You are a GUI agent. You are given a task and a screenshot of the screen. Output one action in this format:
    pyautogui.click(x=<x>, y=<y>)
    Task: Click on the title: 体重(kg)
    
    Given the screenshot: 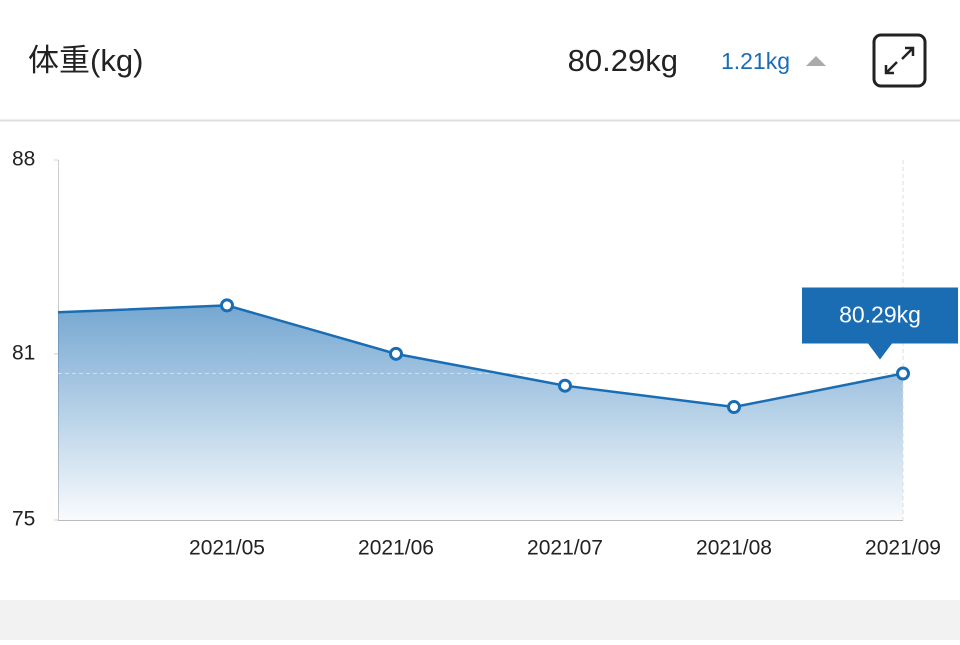 What is the action you would take?
    pyautogui.click(x=85, y=60)
    